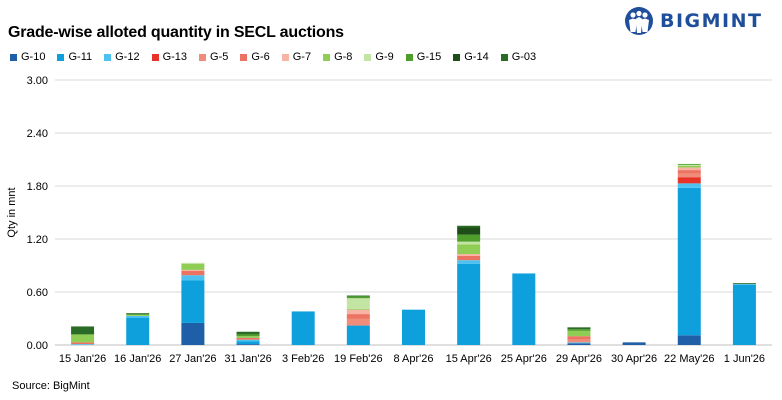 Image resolution: width=782 pixels, height=400 pixels. Describe the element at coordinates (524, 57) in the screenshot. I see `legend-label: G-03` at that location.